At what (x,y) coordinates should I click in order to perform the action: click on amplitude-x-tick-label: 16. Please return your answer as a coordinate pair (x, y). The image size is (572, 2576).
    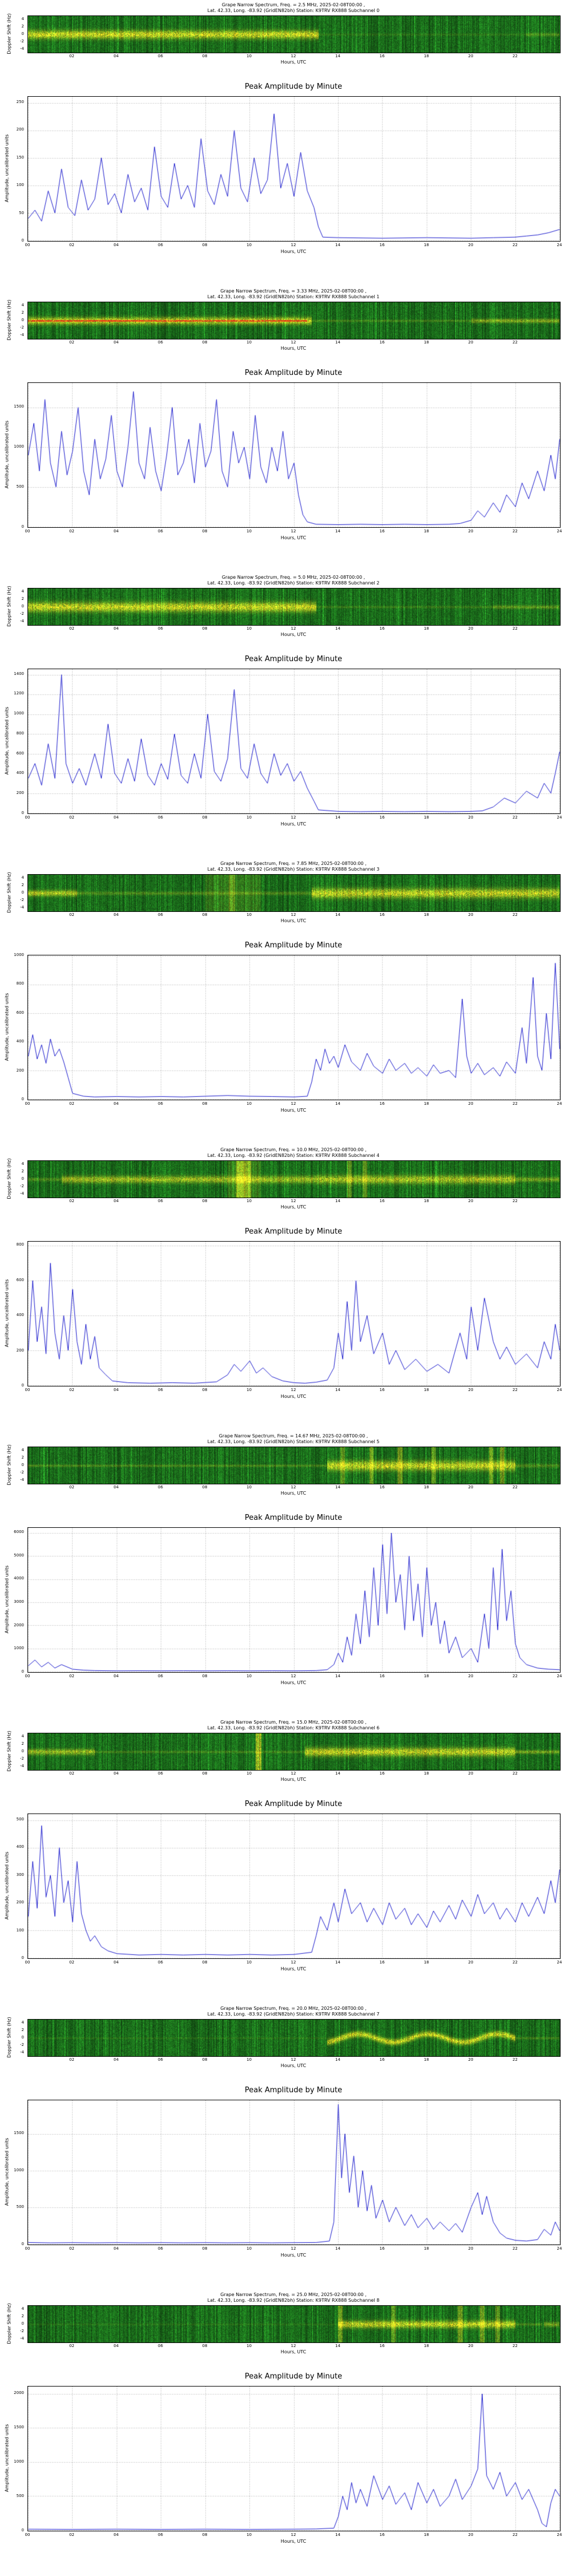
    Looking at the image, I should click on (382, 1103).